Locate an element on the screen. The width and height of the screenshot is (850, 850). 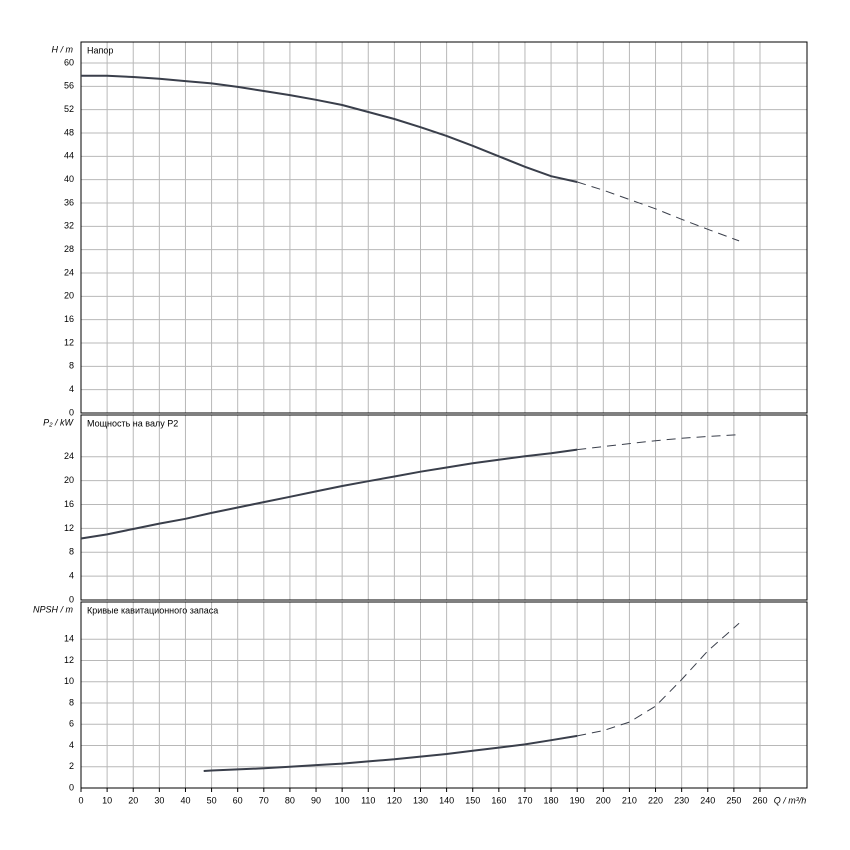
x-tick-label: 200 is located at coordinates (603, 800).